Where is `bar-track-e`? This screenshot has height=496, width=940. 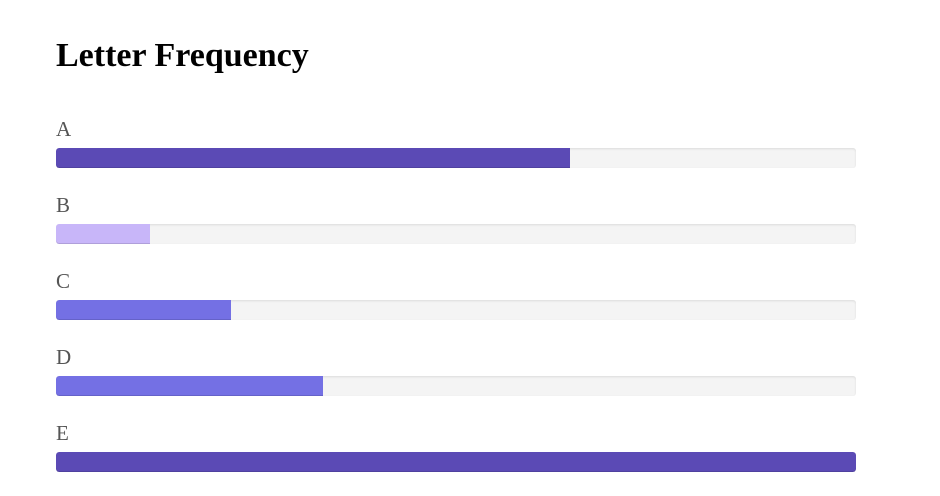
bar-track-e is located at coordinates (456, 462).